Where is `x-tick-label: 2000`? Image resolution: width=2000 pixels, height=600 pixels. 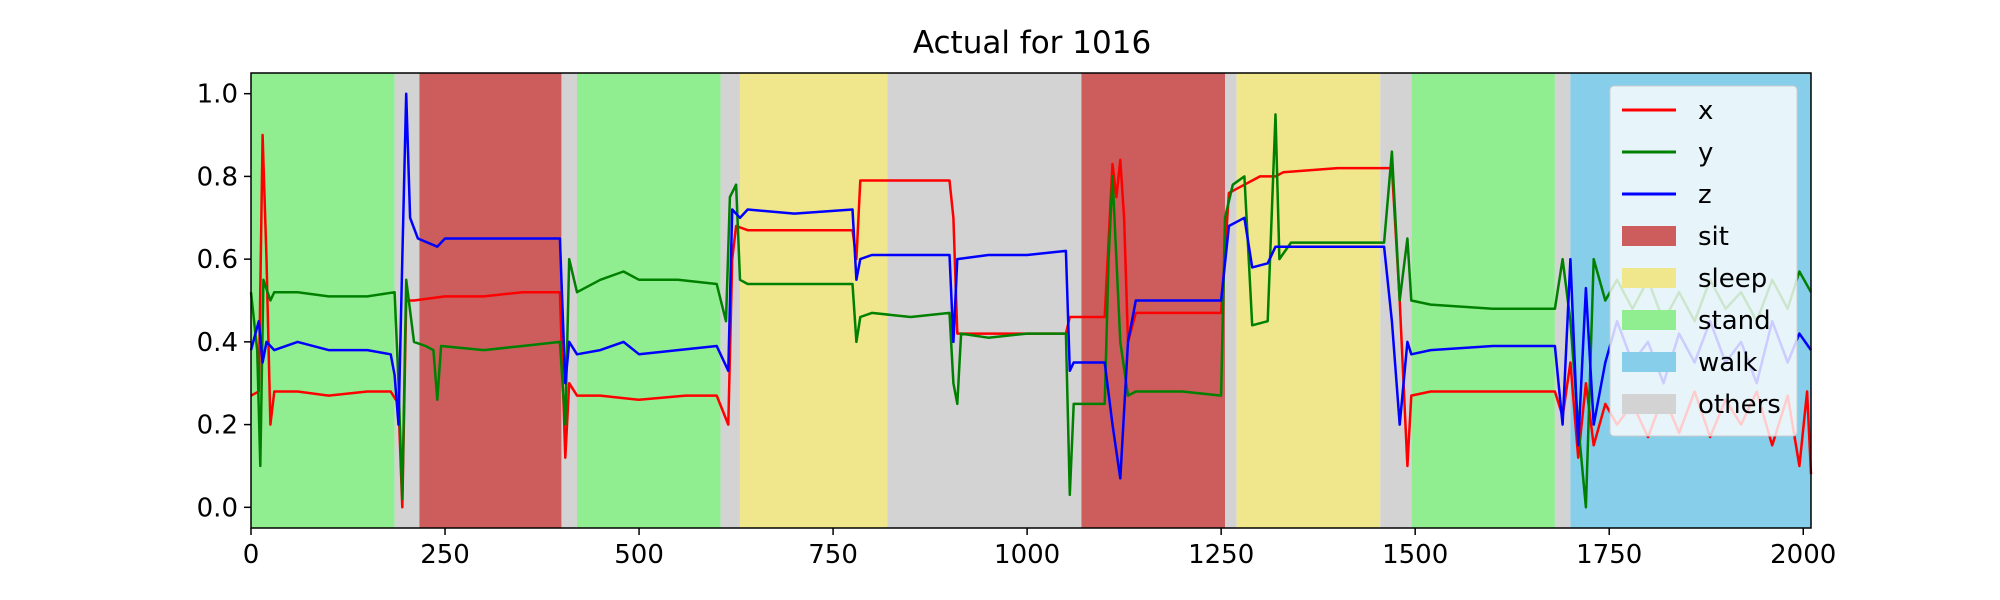
x-tick-label: 2000 is located at coordinates (1803, 555).